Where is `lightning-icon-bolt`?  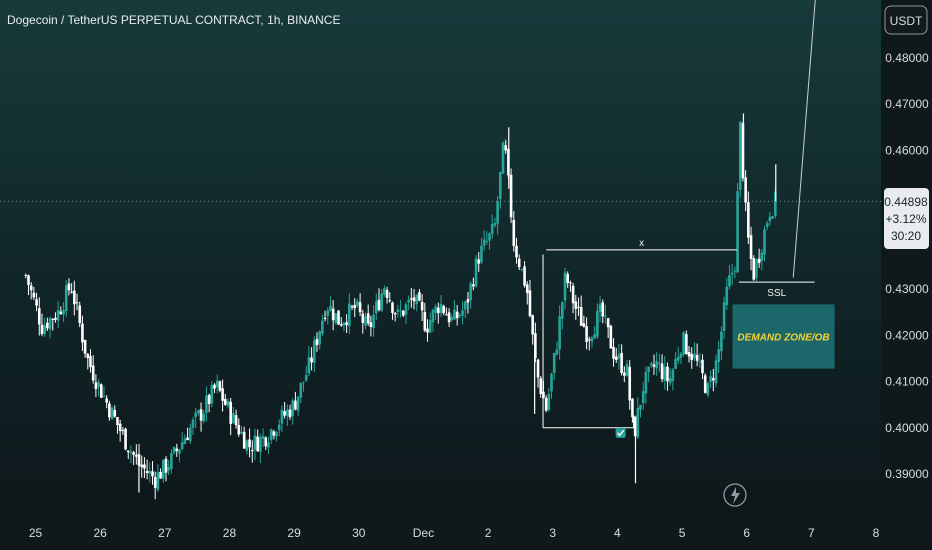 lightning-icon-bolt is located at coordinates (735, 495).